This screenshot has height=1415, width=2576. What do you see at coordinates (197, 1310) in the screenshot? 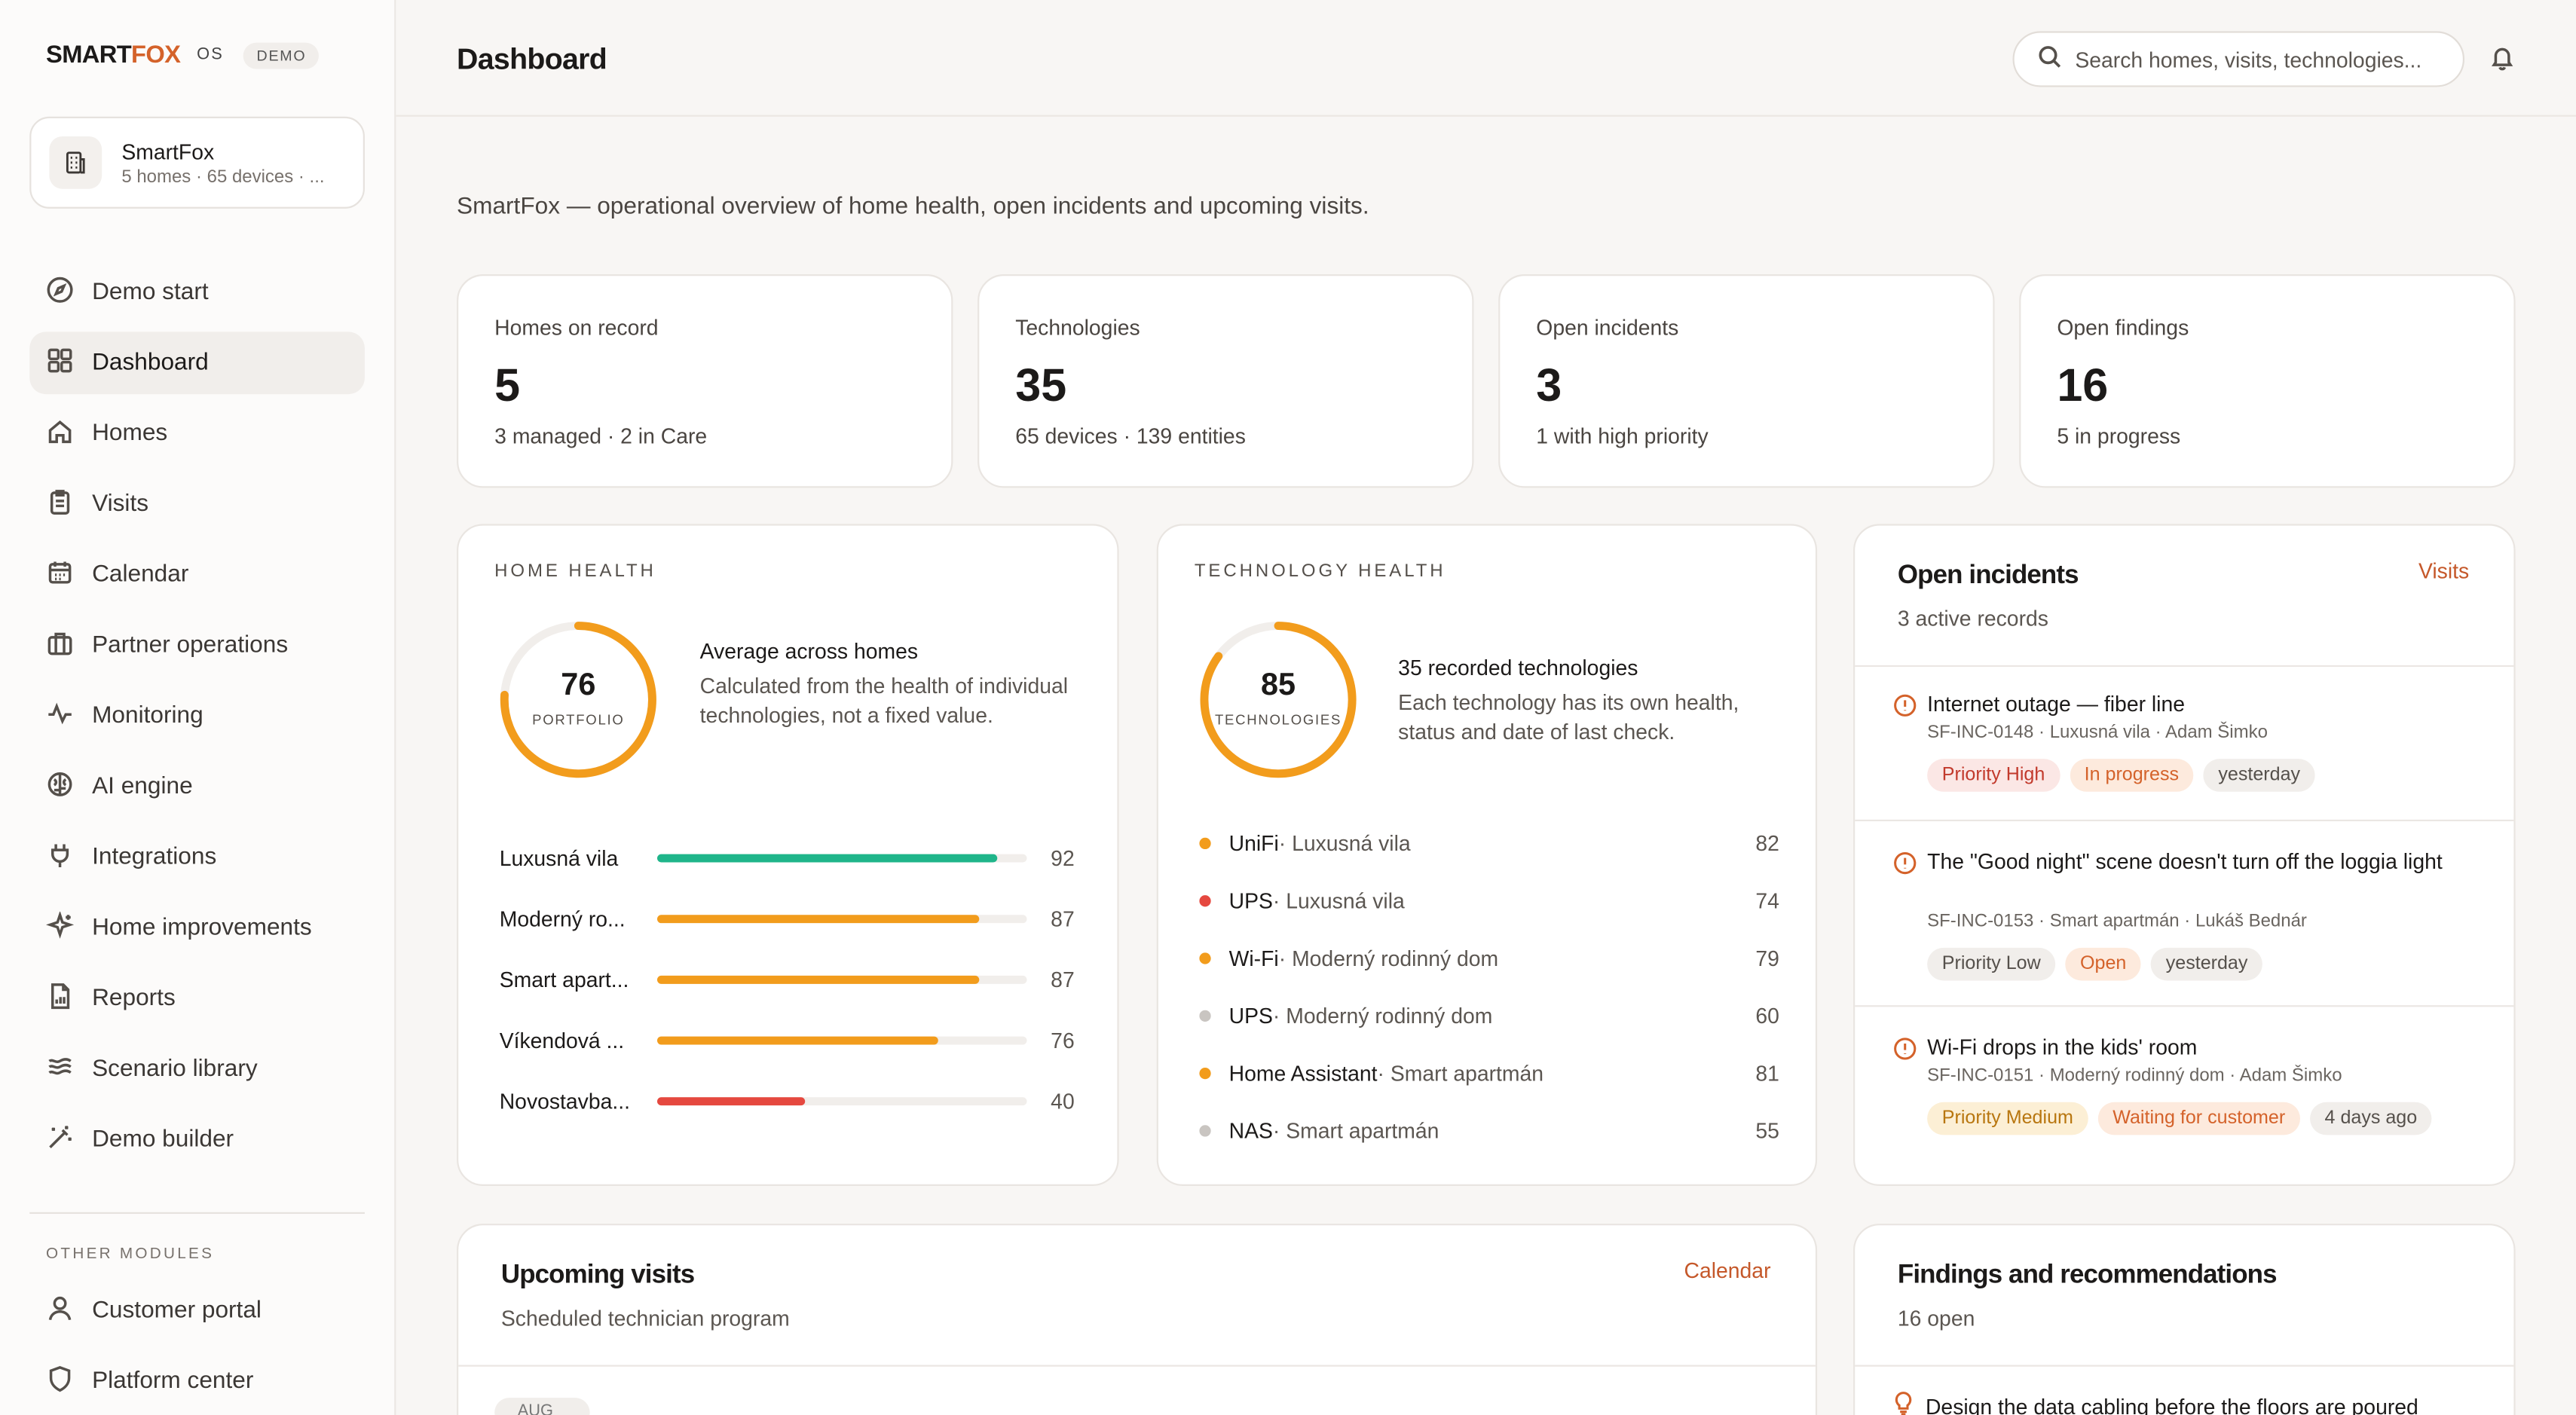
I see `sidebar-item-customer-portal: Customer portal` at bounding box center [197, 1310].